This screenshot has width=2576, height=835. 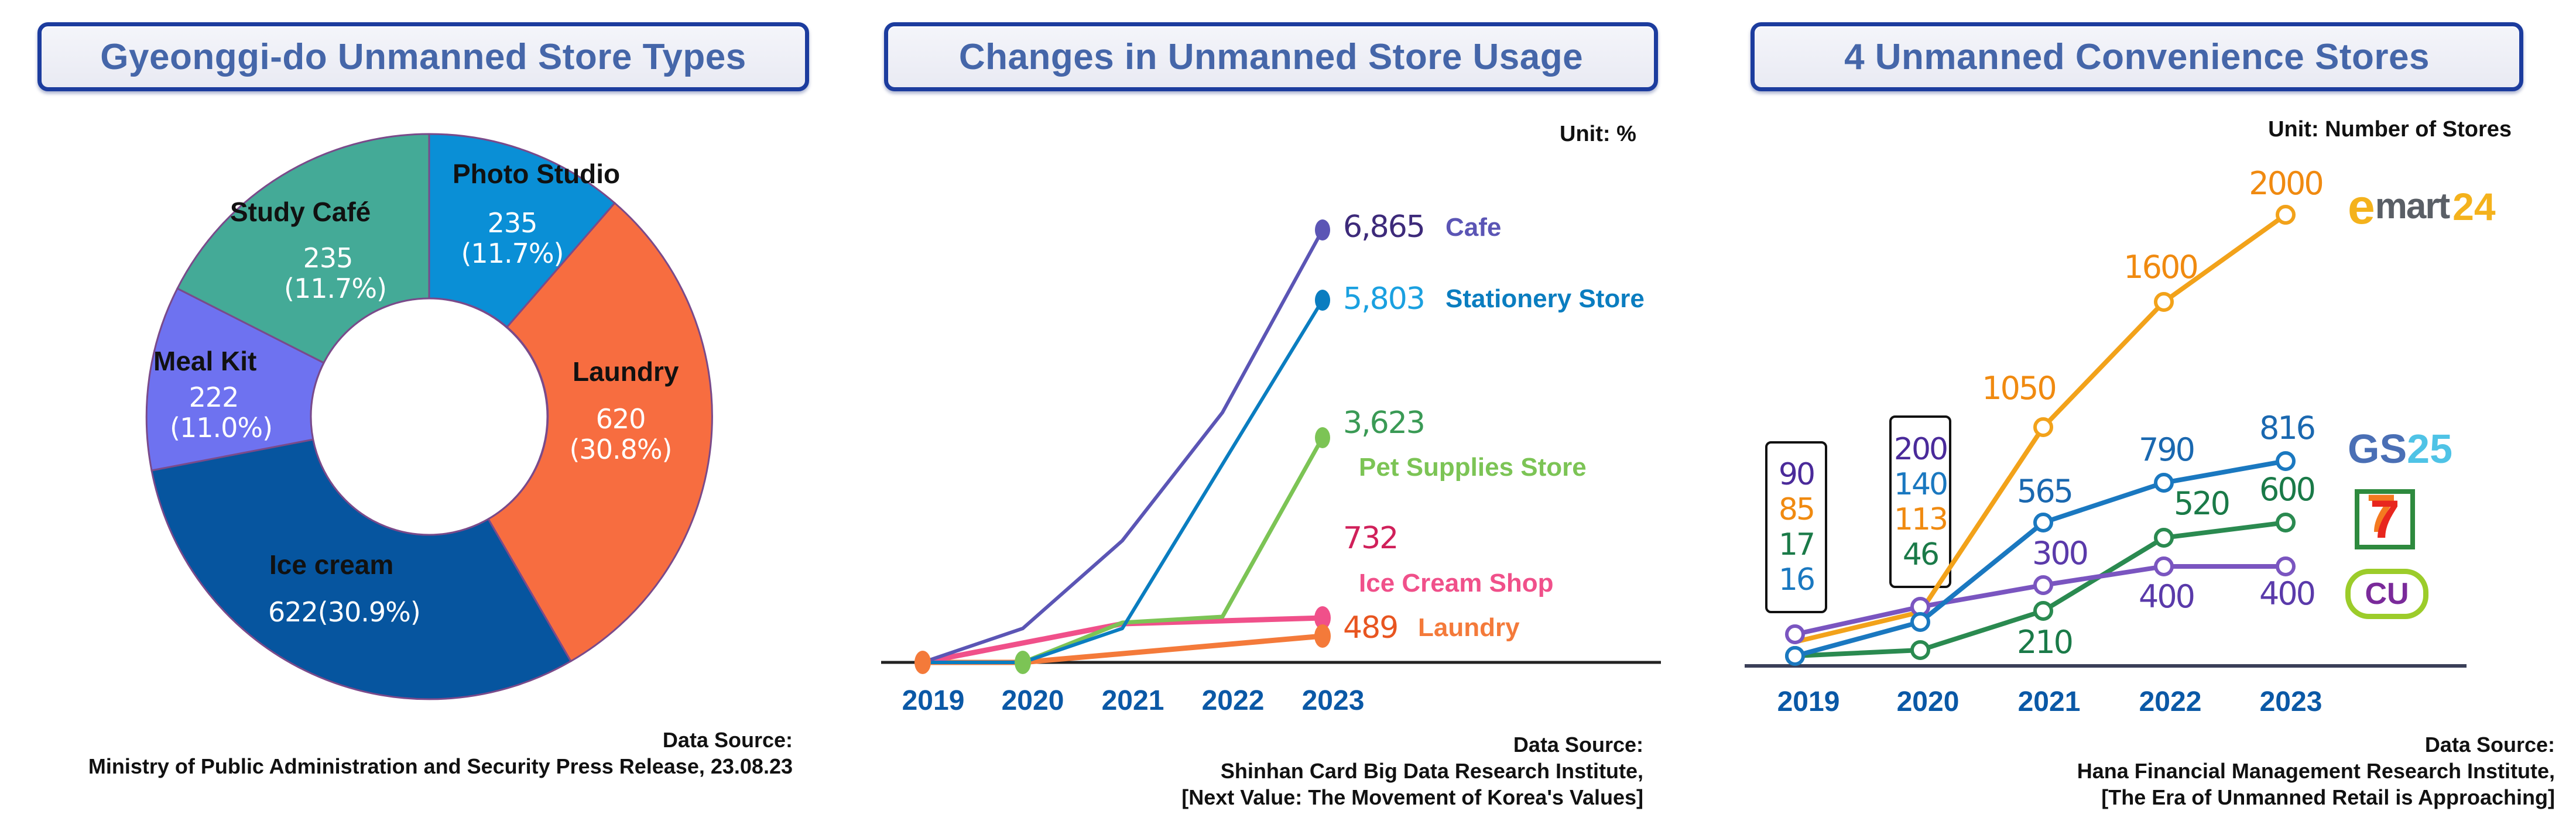 What do you see at coordinates (2286, 461) in the screenshot?
I see `gs-point-2023` at bounding box center [2286, 461].